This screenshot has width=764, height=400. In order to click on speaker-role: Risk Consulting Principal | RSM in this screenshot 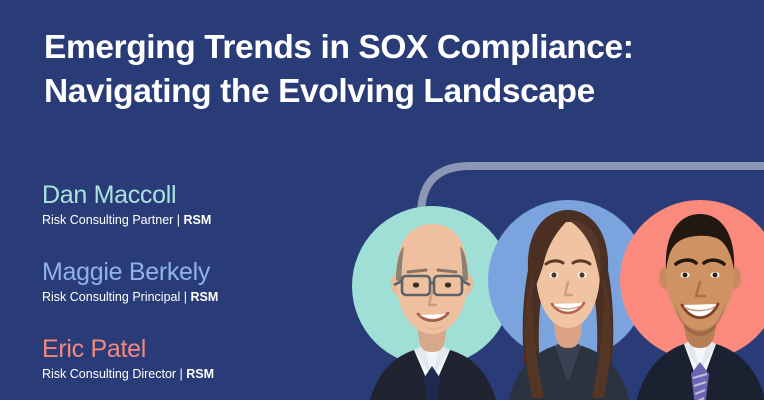, I will do `click(192, 297)`.